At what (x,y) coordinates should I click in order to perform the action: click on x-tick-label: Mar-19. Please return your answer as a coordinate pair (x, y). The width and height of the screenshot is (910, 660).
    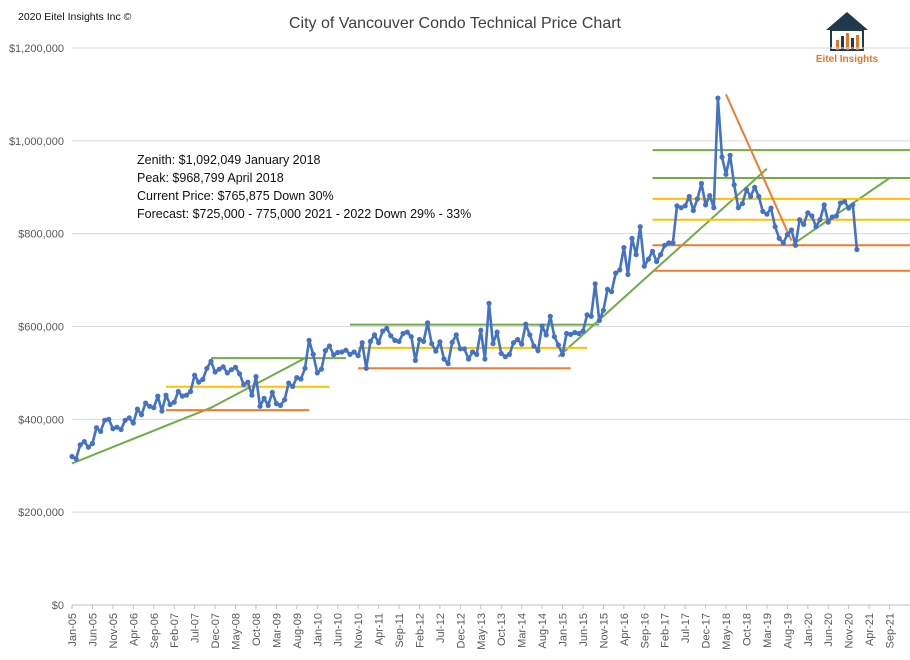
    Looking at the image, I should click on (768, 630).